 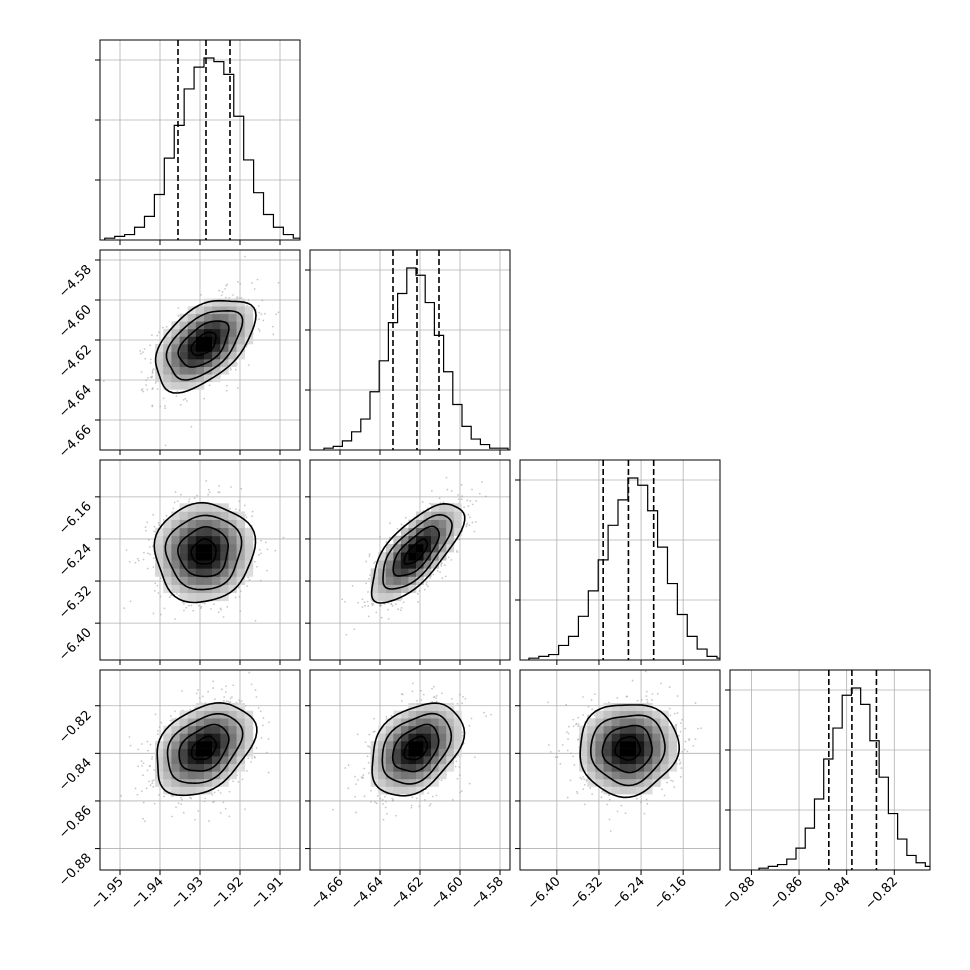 I want to click on y-tick-label: −0.88, so click(x=75, y=870).